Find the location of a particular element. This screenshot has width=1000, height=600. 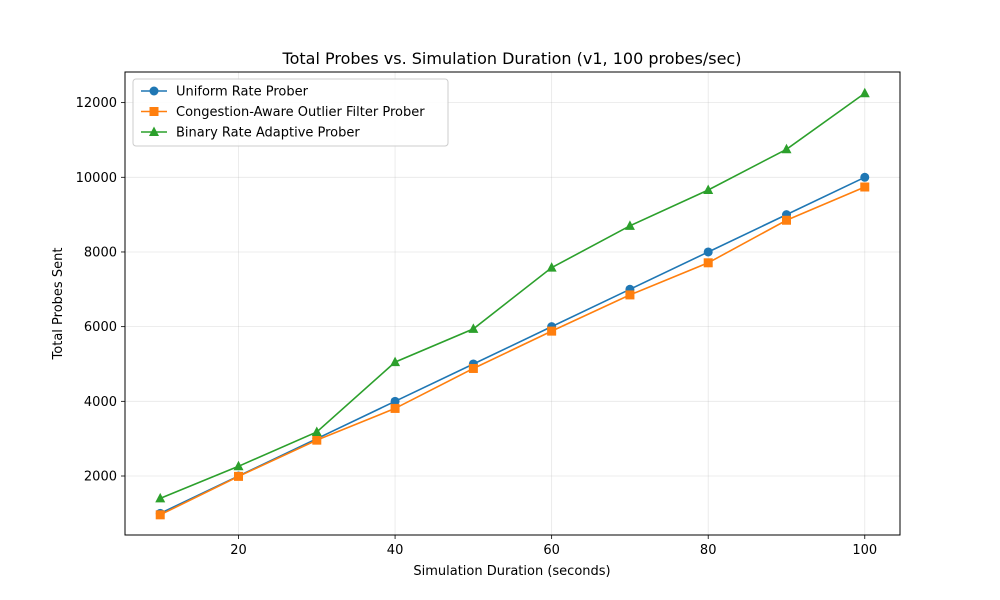

y-tick-label: 12000 is located at coordinates (96, 103).